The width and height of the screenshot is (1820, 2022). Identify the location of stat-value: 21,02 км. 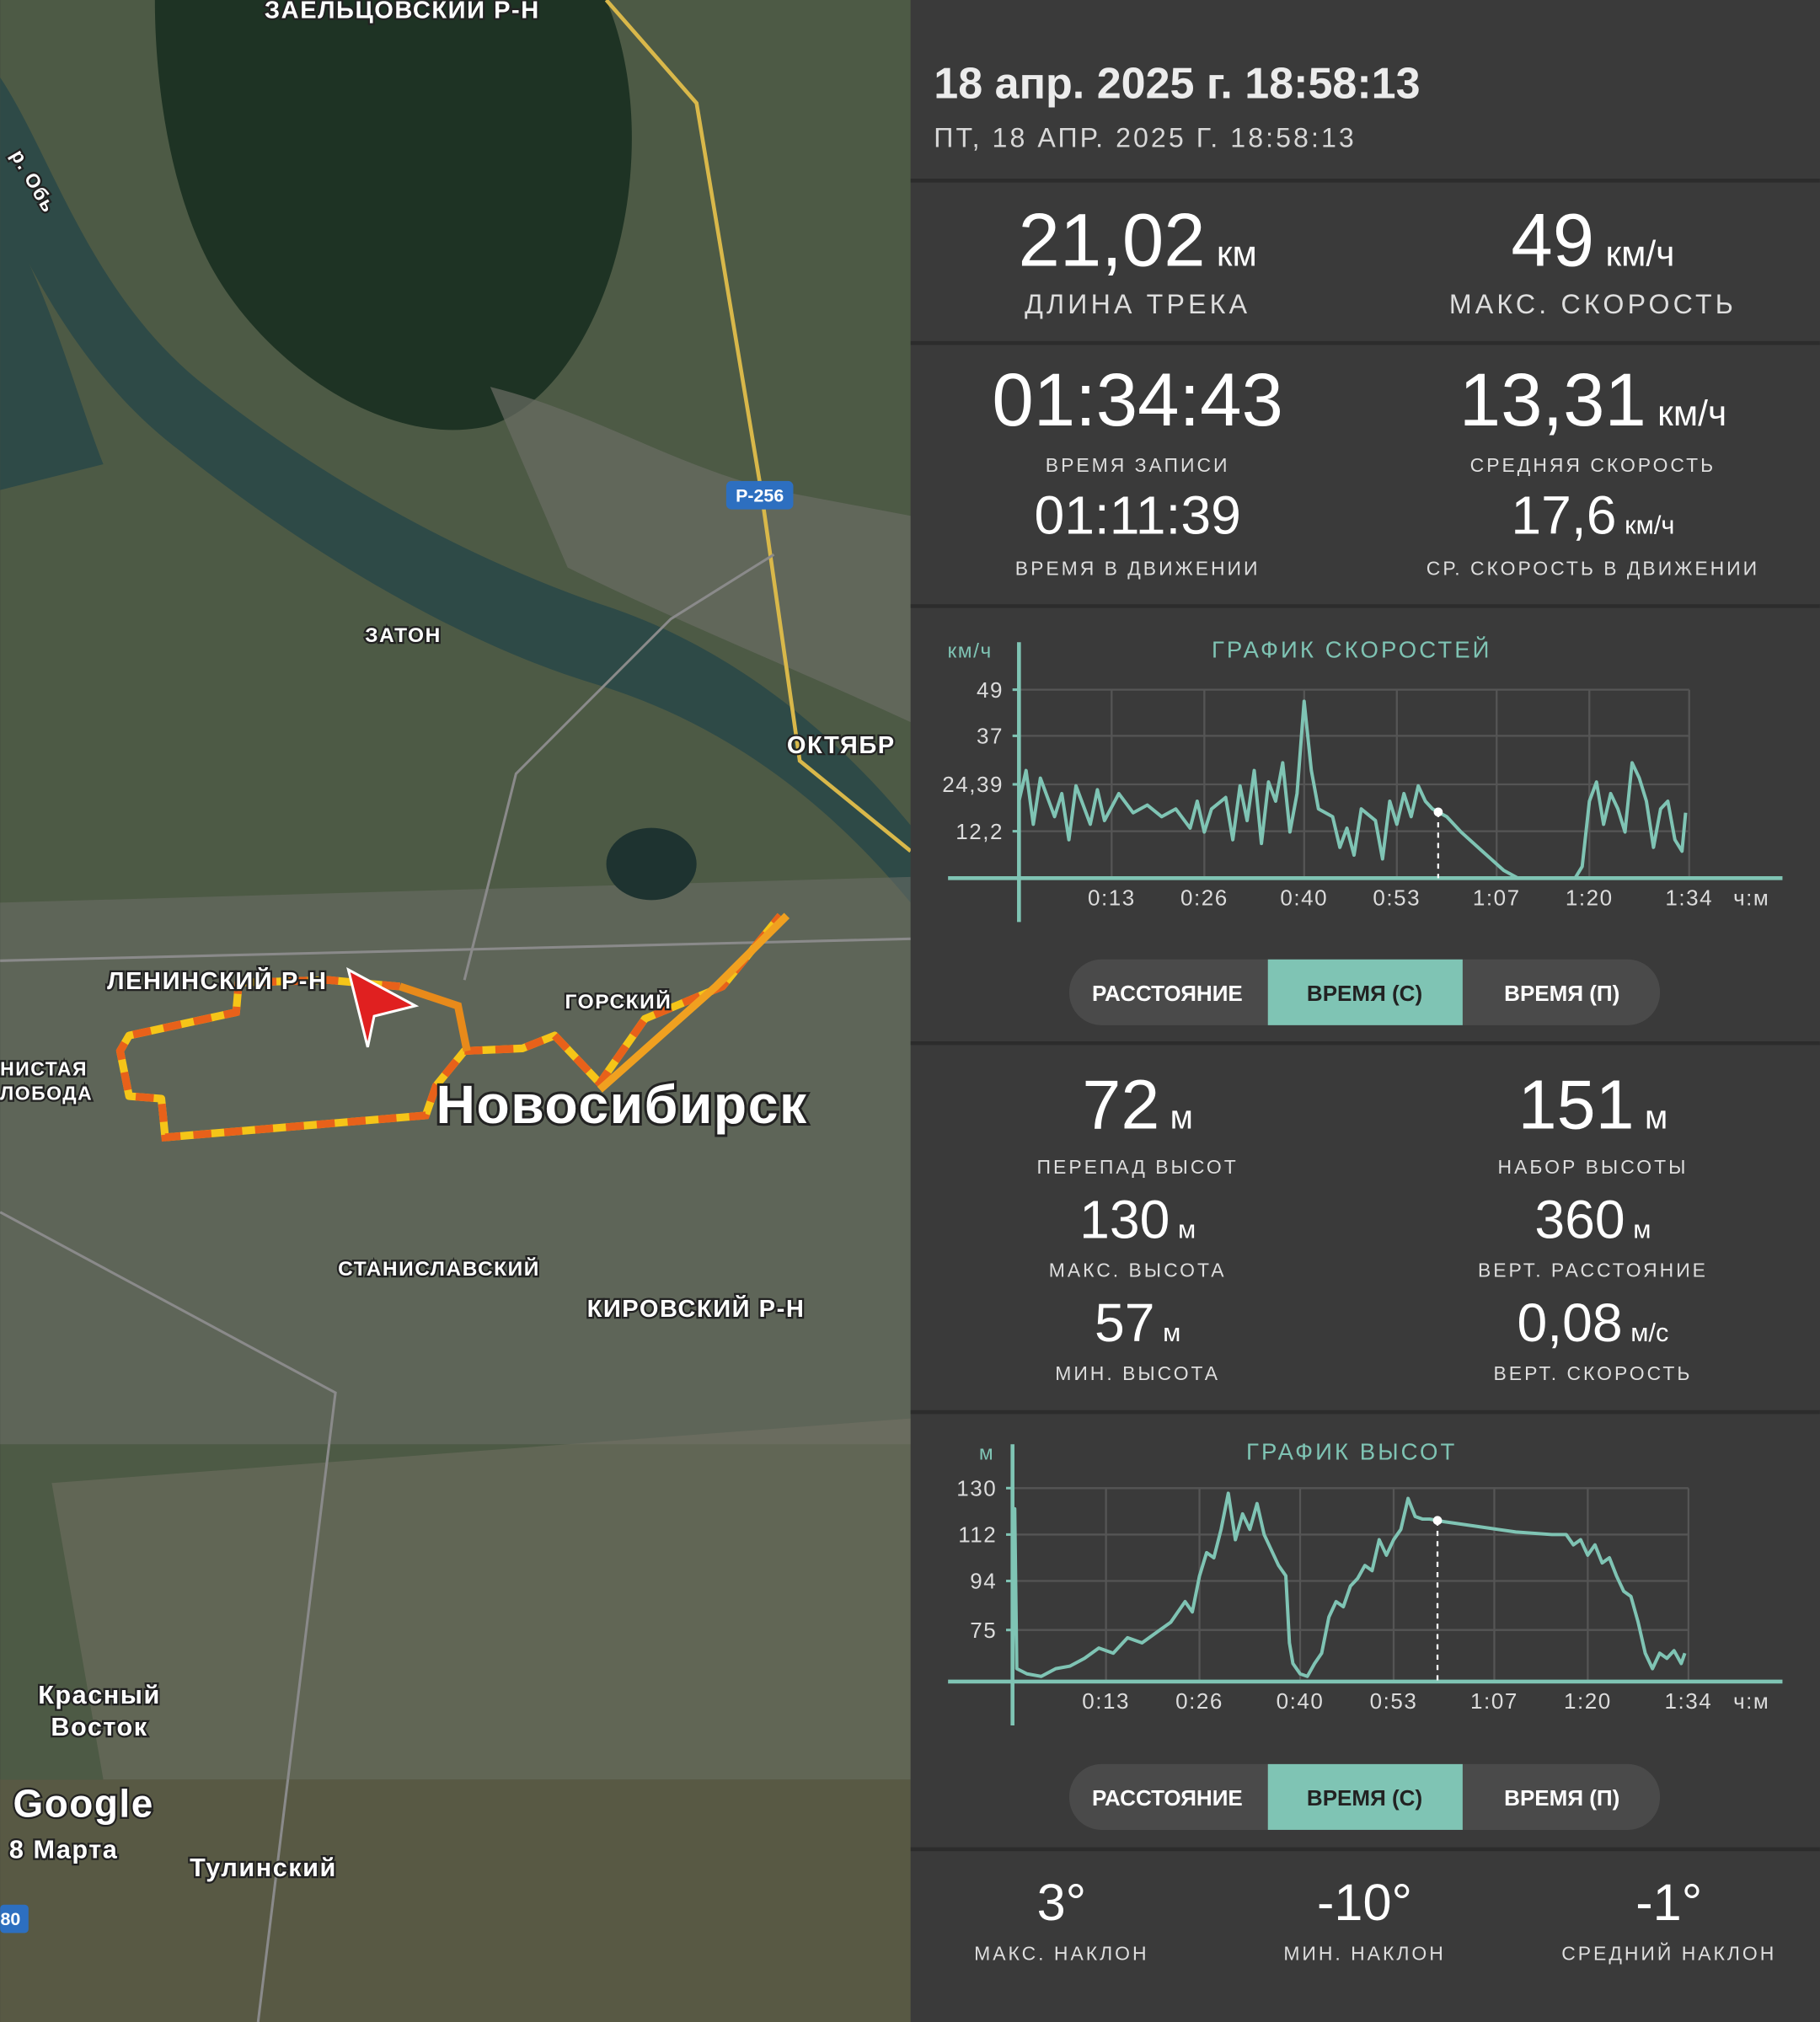
(1137, 239).